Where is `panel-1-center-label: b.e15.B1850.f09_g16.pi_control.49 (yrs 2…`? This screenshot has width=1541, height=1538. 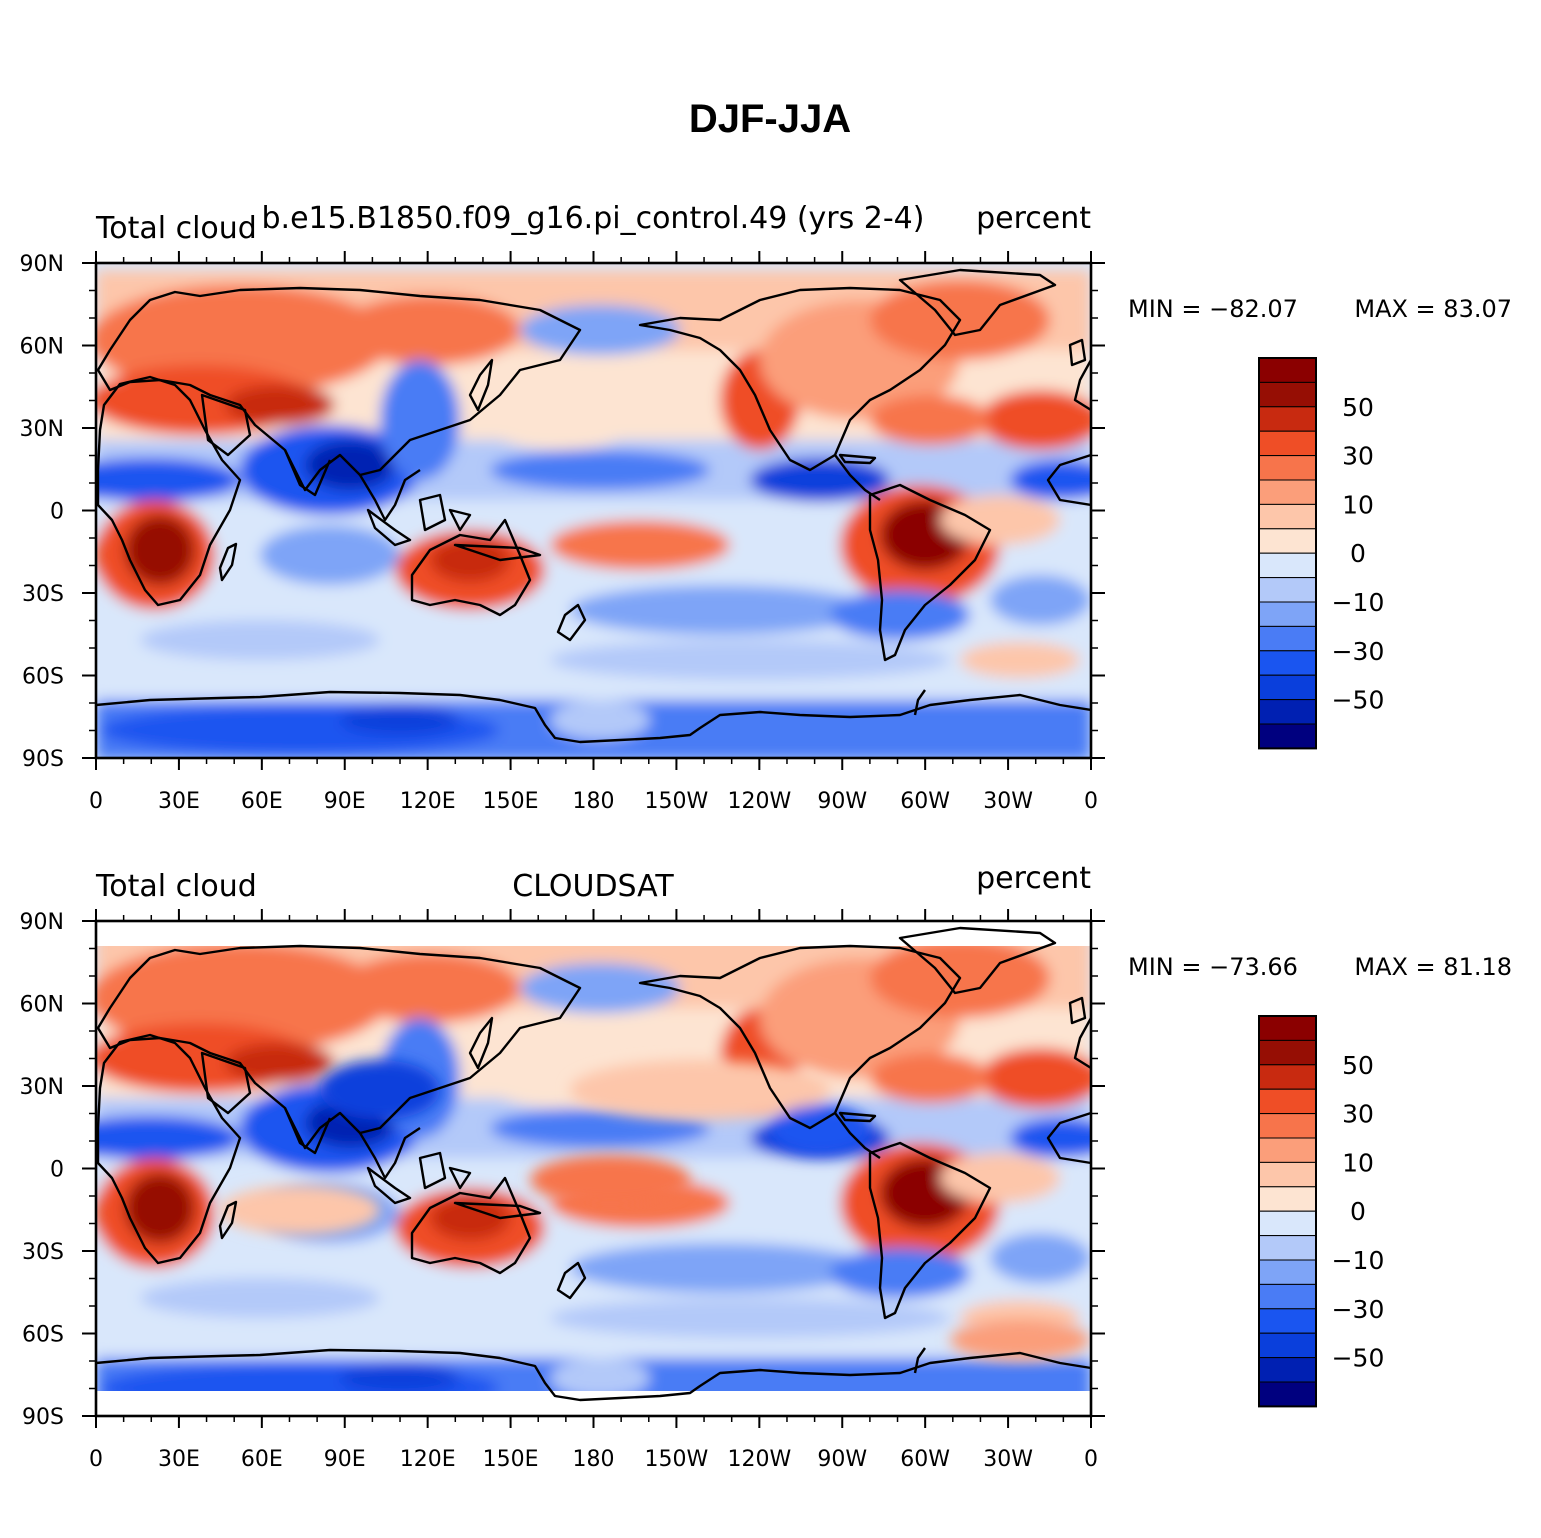
panel-1-center-label: b.e15.B1850.f09_g16.pi_control.49 (yrs 2… is located at coordinates (593, 218).